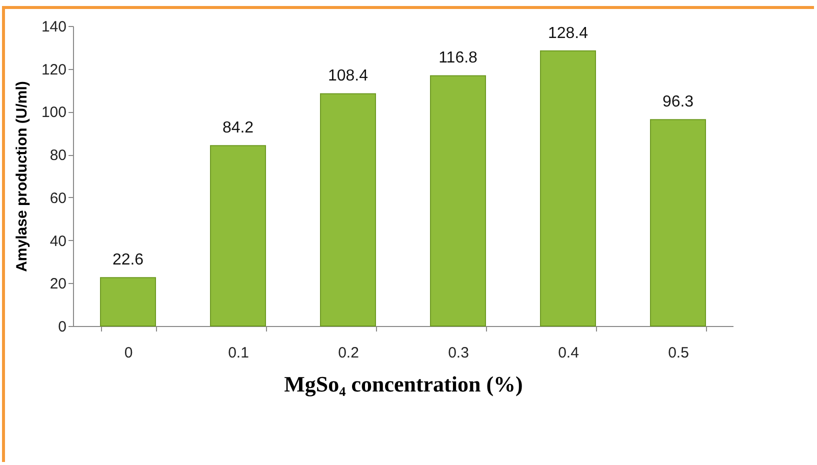 This screenshot has height=465, width=817. I want to click on data-label: 84.2, so click(238, 128).